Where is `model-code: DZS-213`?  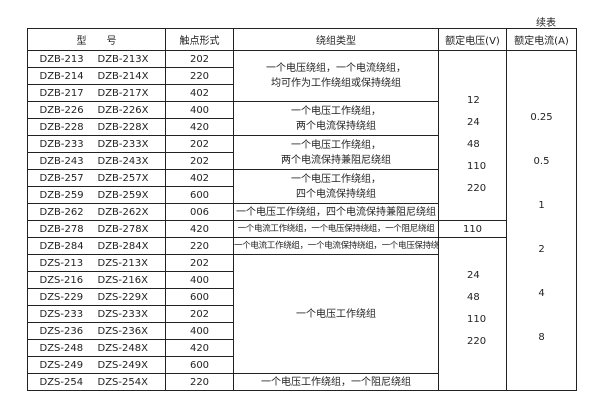
model-code: DZS-213 is located at coordinates (61, 263).